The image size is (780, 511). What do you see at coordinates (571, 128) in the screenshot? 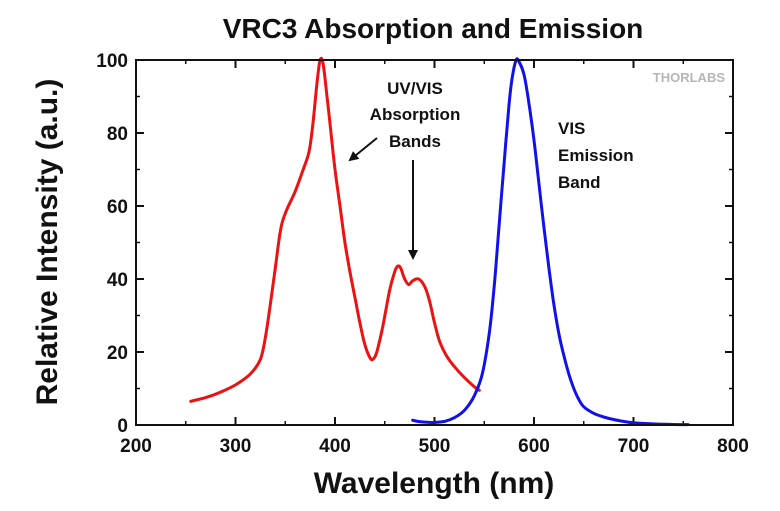
I see `emission-annotation-line-1: VIS` at bounding box center [571, 128].